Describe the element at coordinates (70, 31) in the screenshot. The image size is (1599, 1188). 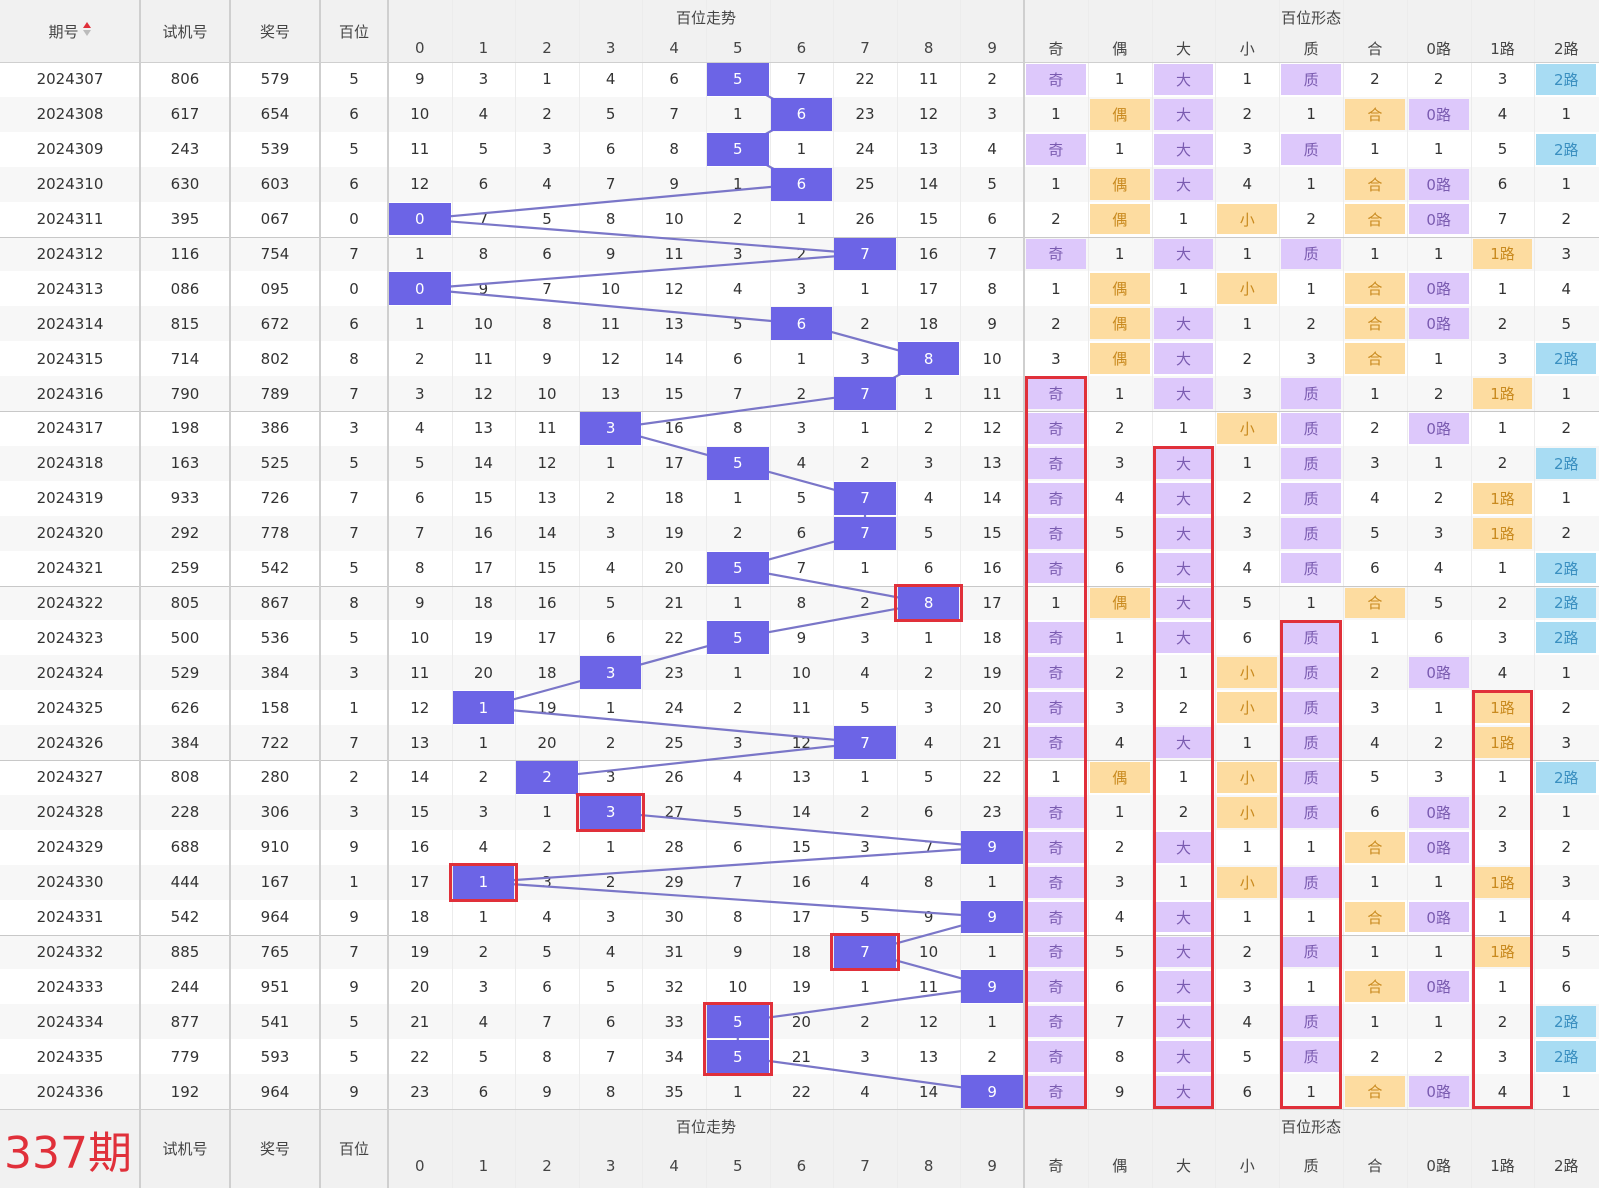
I see `period-header: 期号` at that location.